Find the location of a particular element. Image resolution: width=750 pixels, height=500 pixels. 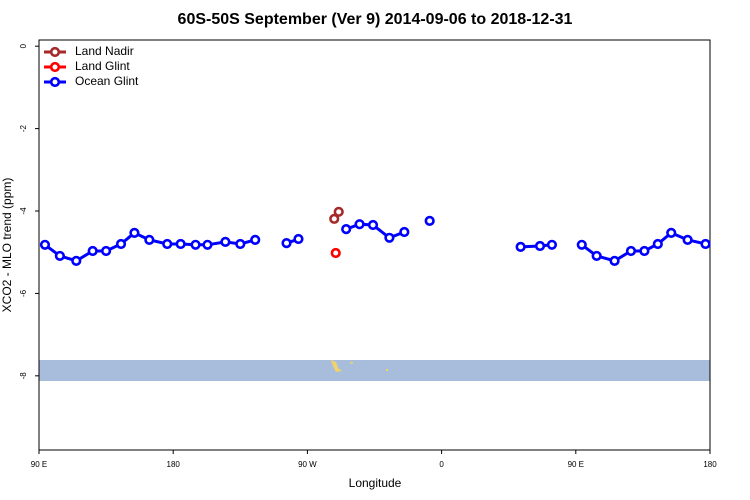

y-tick-label: -2 is located at coordinates (23, 128).